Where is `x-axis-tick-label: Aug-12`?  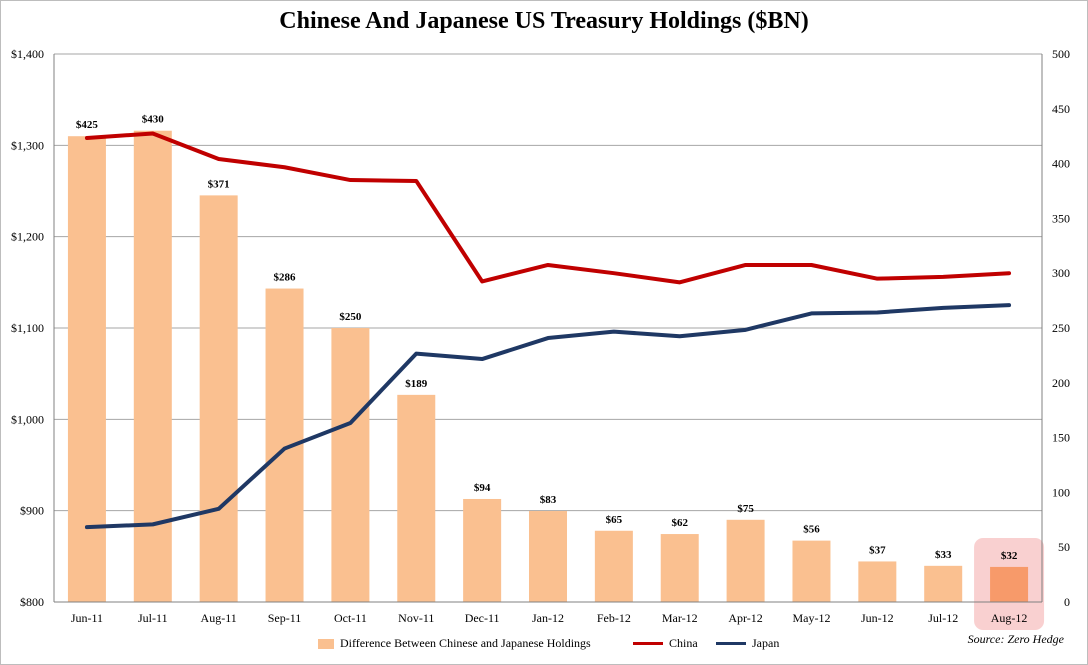
x-axis-tick-label: Aug-12 is located at coordinates (1009, 618).